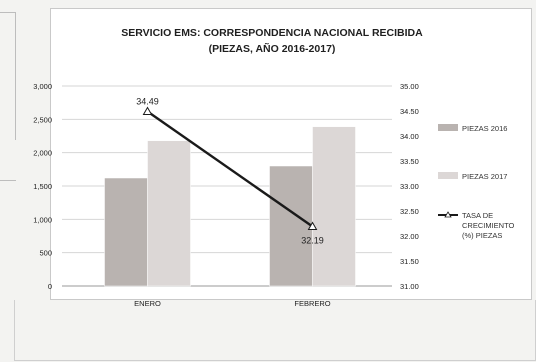 This screenshot has width=536, height=362. What do you see at coordinates (230, 169) in the screenshot?
I see `growth-line-path` at bounding box center [230, 169].